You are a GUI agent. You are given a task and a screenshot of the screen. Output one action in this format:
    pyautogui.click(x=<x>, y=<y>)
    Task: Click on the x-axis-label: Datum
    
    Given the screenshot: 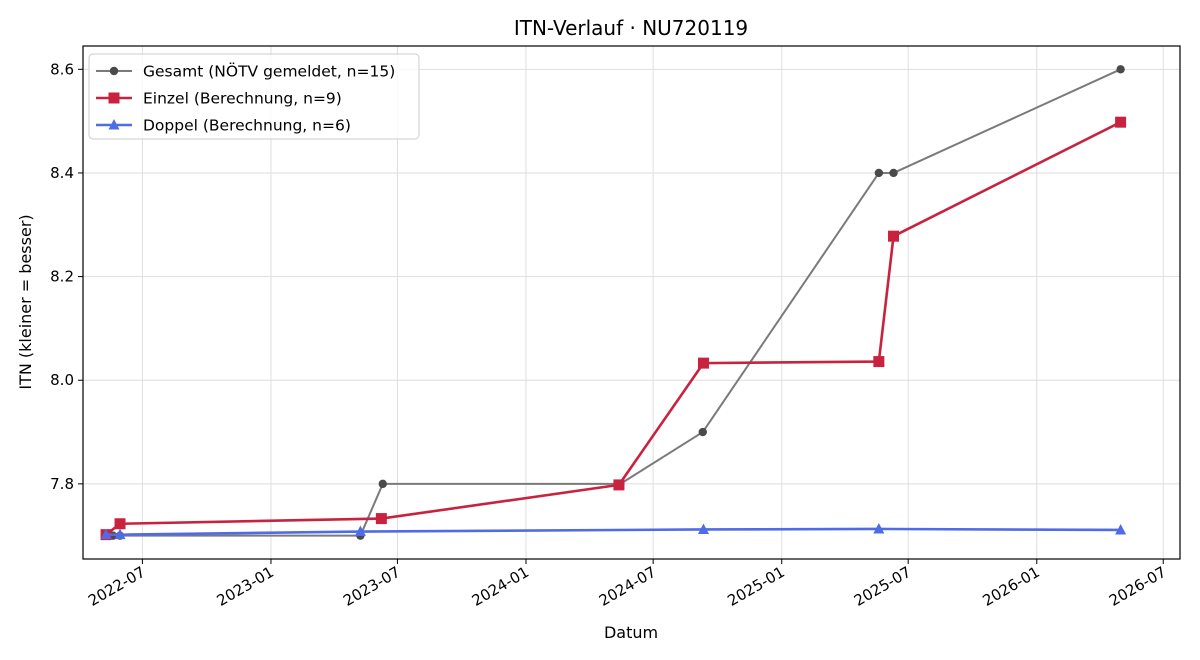 What is the action you would take?
    pyautogui.click(x=631, y=632)
    